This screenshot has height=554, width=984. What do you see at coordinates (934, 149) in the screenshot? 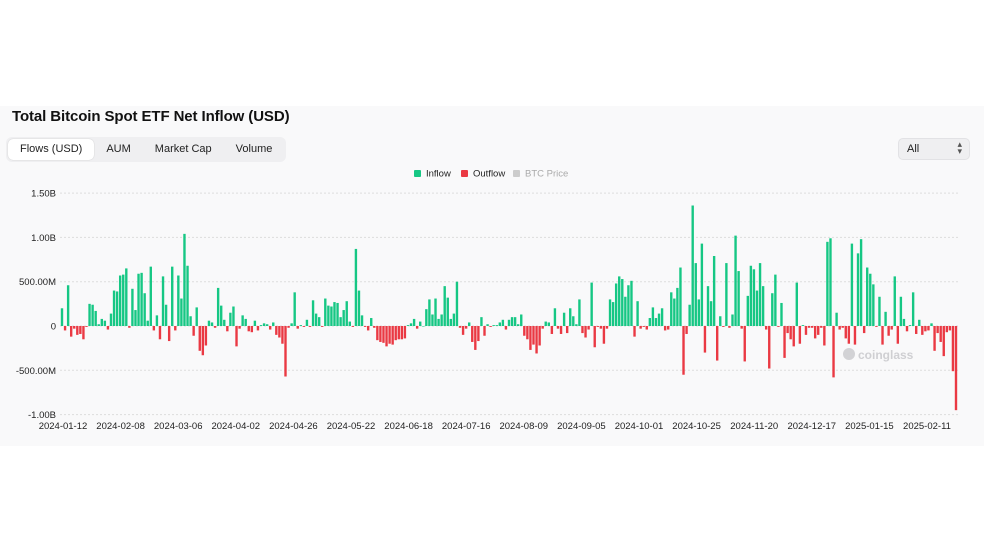
I see `range-select: All ▴ ▾` at bounding box center [934, 149].